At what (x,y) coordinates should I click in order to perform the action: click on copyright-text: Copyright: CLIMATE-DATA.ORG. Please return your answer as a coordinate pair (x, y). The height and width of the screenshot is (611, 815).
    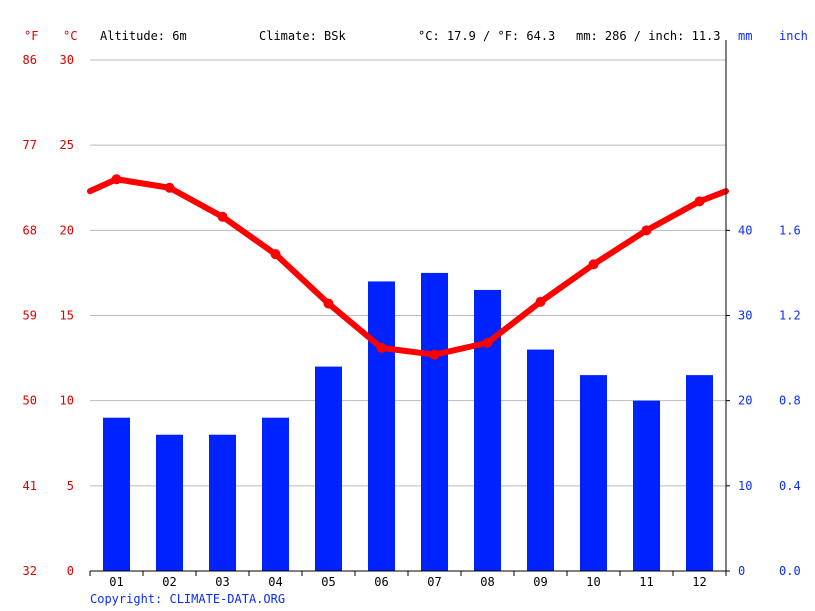
    Looking at the image, I should click on (187, 599).